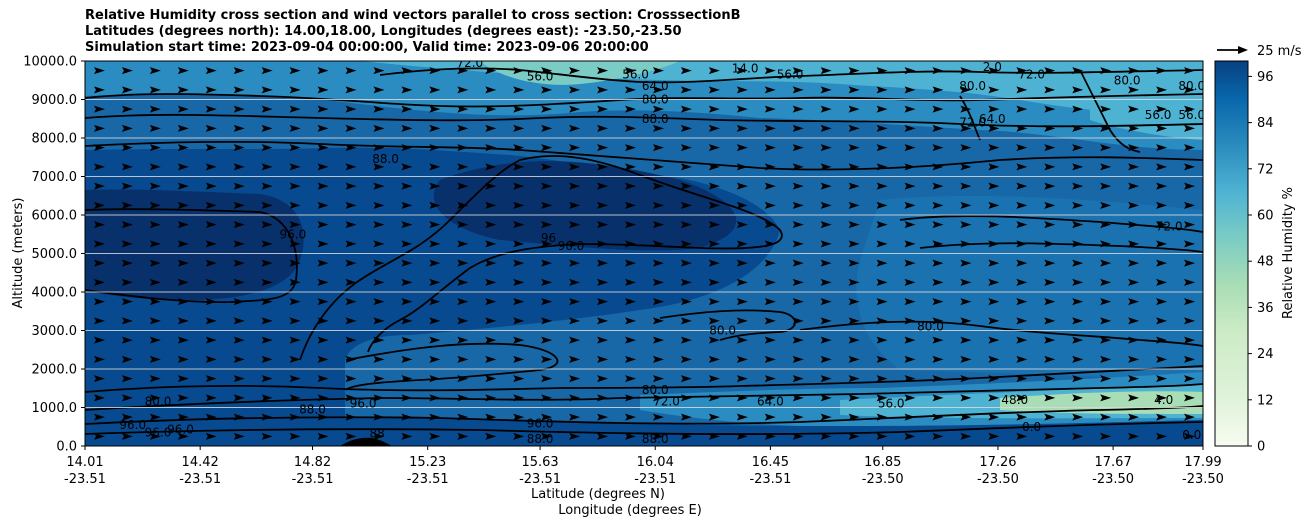 This screenshot has height=526, width=1304. I want to click on y-tick-label: 4000.0, so click(55, 293).